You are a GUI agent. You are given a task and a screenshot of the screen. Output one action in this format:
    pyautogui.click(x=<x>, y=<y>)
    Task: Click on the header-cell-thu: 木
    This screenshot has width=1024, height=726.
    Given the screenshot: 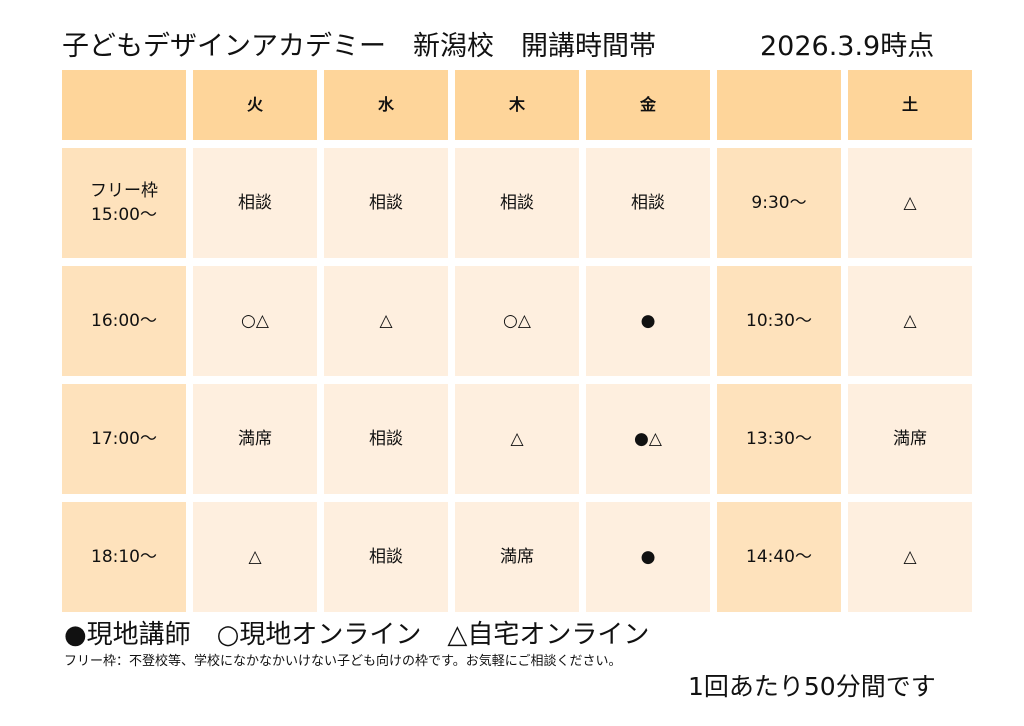 What is the action you would take?
    pyautogui.click(x=517, y=105)
    